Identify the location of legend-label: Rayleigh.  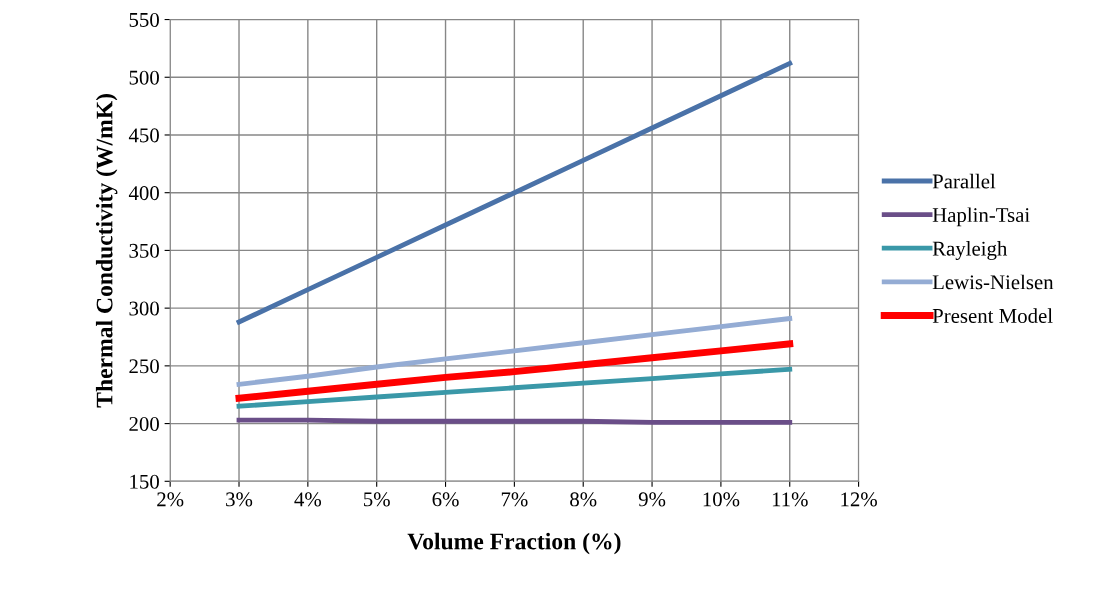
(970, 250).